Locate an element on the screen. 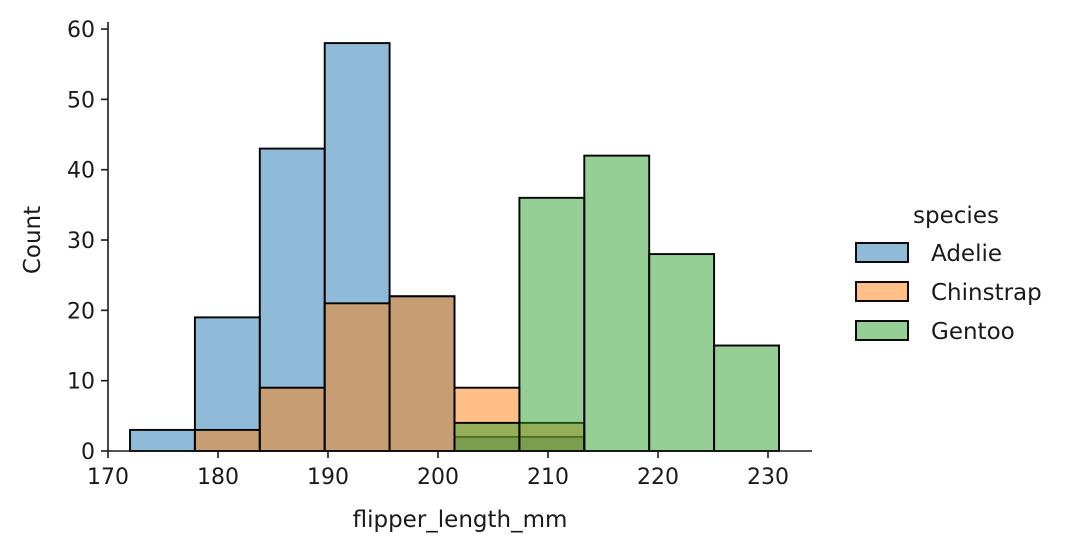 The height and width of the screenshot is (551, 1083). y-tick-label: 20 is located at coordinates (81, 311).